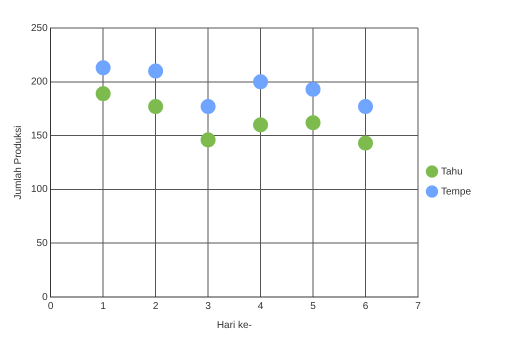  Describe the element at coordinates (313, 306) in the screenshot. I see `x-tick-label: 5` at that location.